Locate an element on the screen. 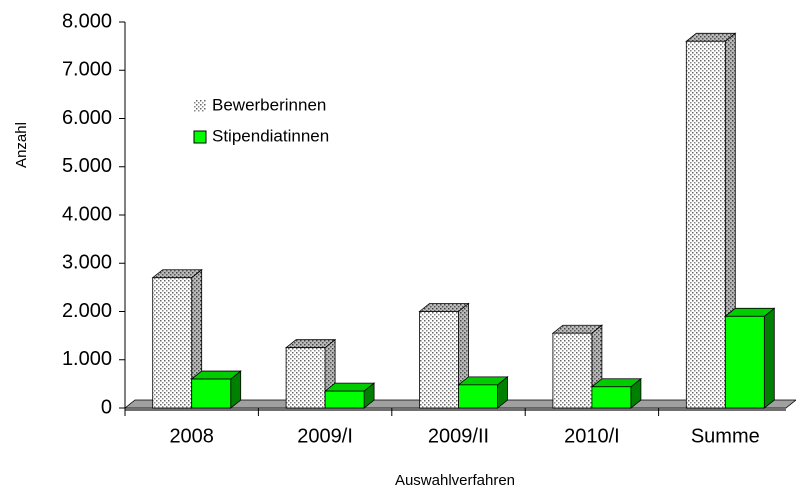  x-tick-label: 2009/I is located at coordinates (325, 436).